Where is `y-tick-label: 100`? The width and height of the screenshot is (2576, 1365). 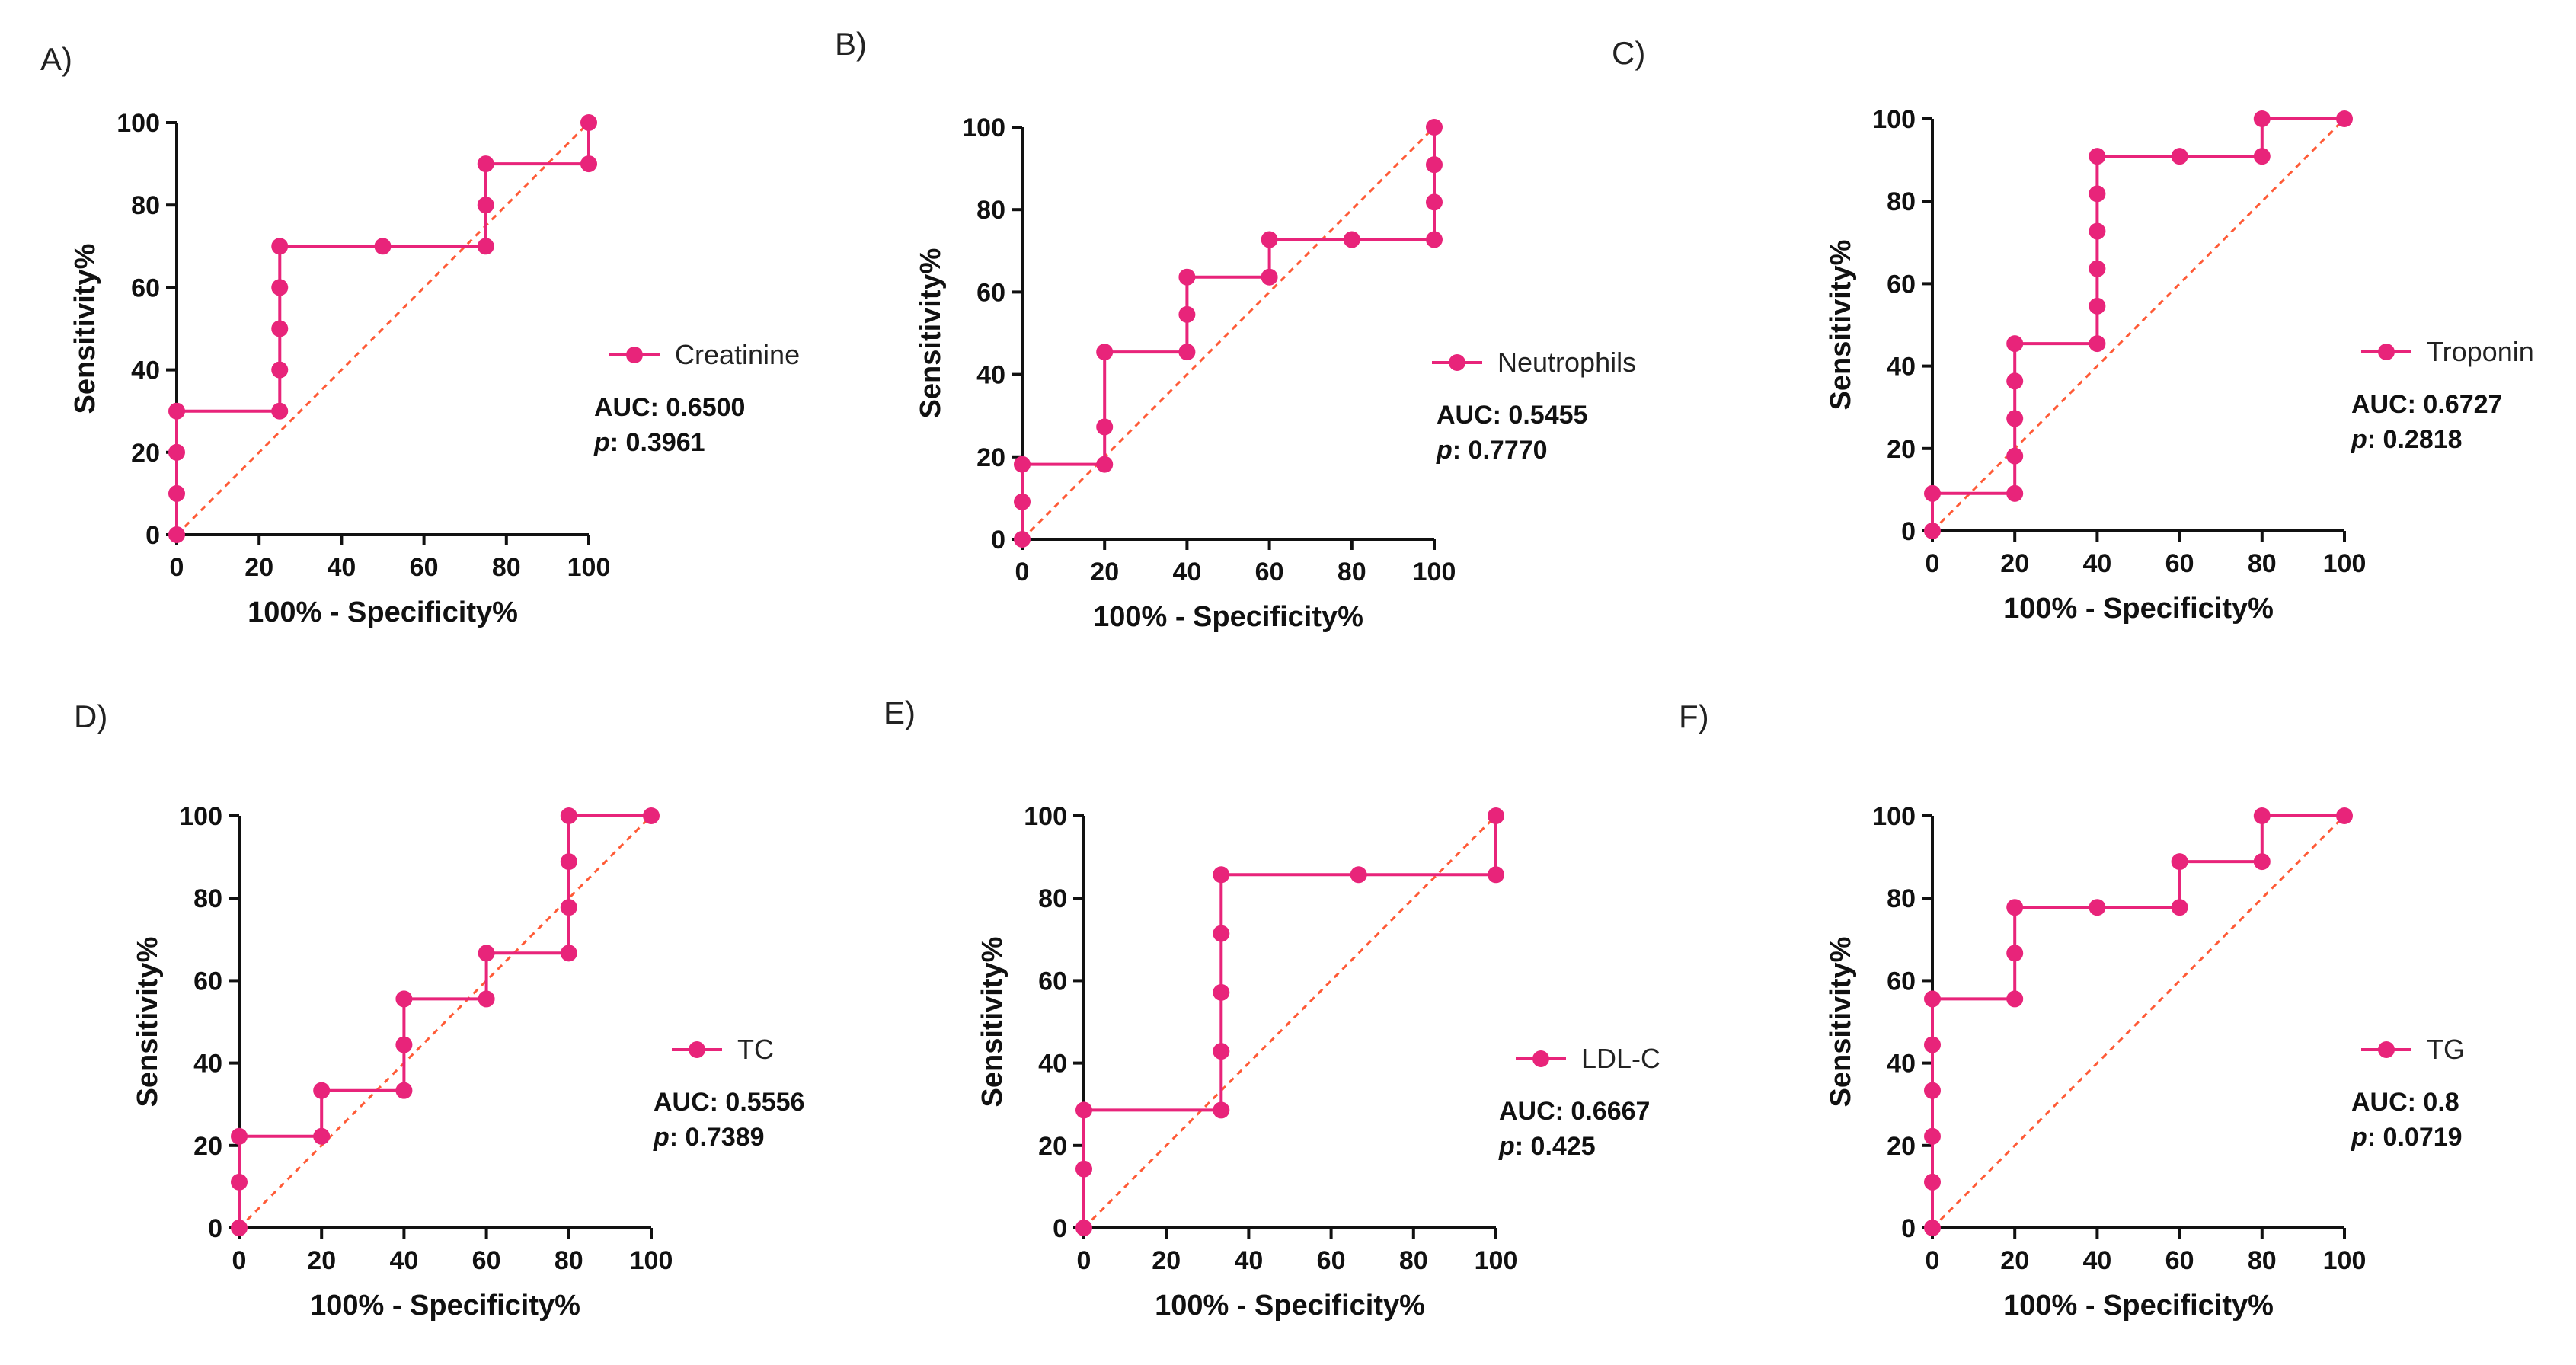
y-tick-label: 100 is located at coordinates (139, 123).